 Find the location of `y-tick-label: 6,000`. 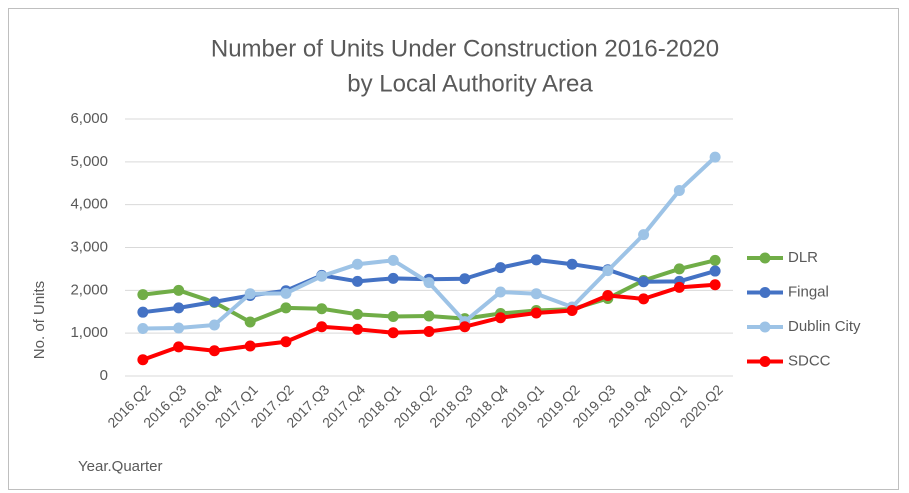

y-tick-label: 6,000 is located at coordinates (89, 118).